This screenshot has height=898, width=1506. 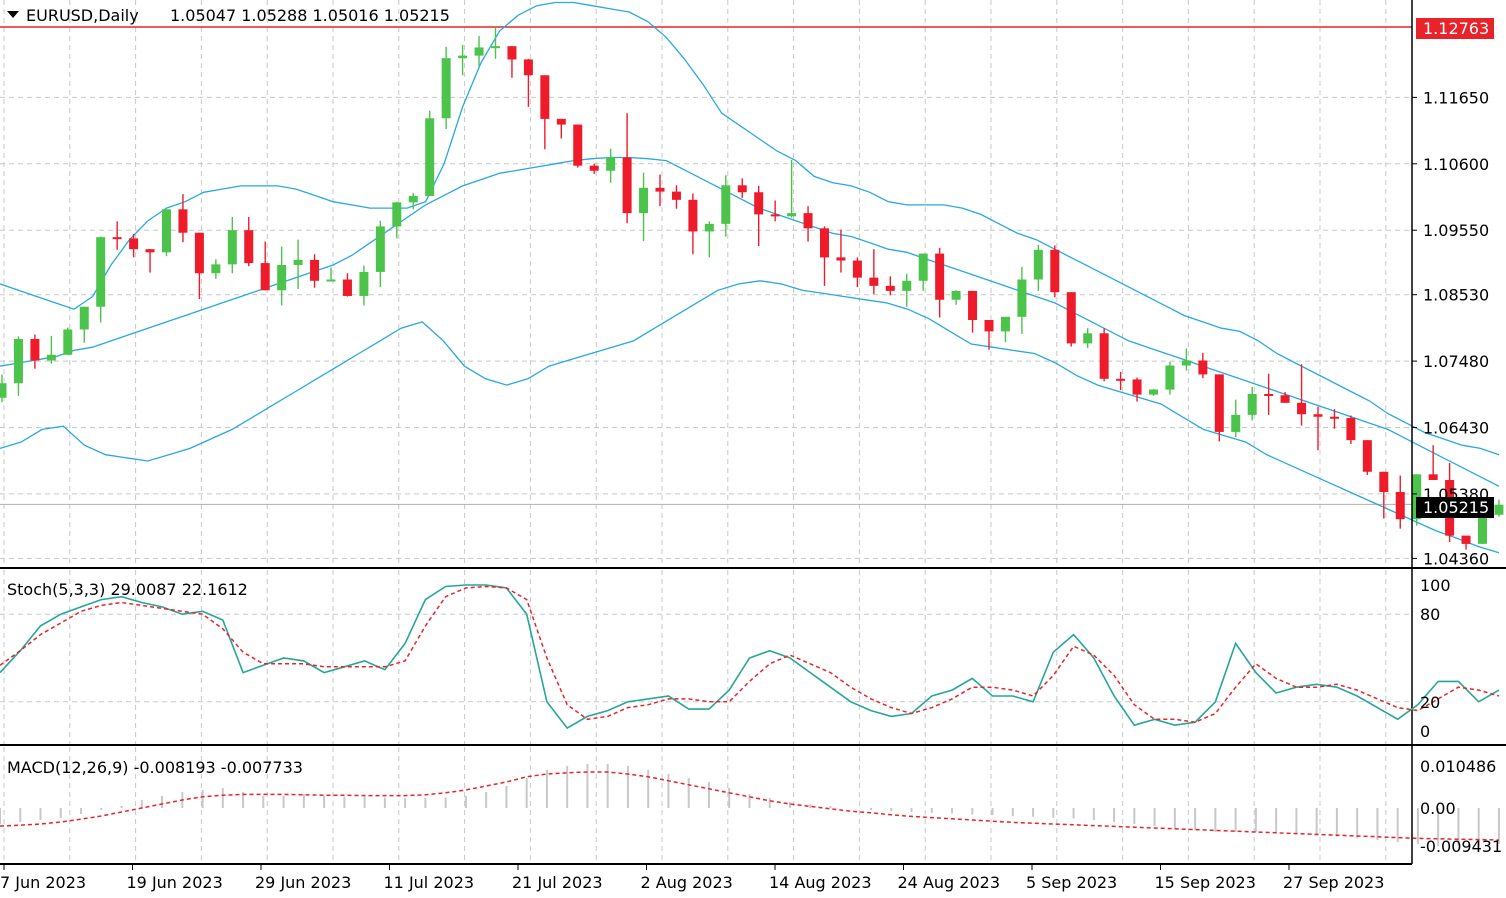 I want to click on time-tick-label: 2 Aug 2023, so click(x=687, y=882).